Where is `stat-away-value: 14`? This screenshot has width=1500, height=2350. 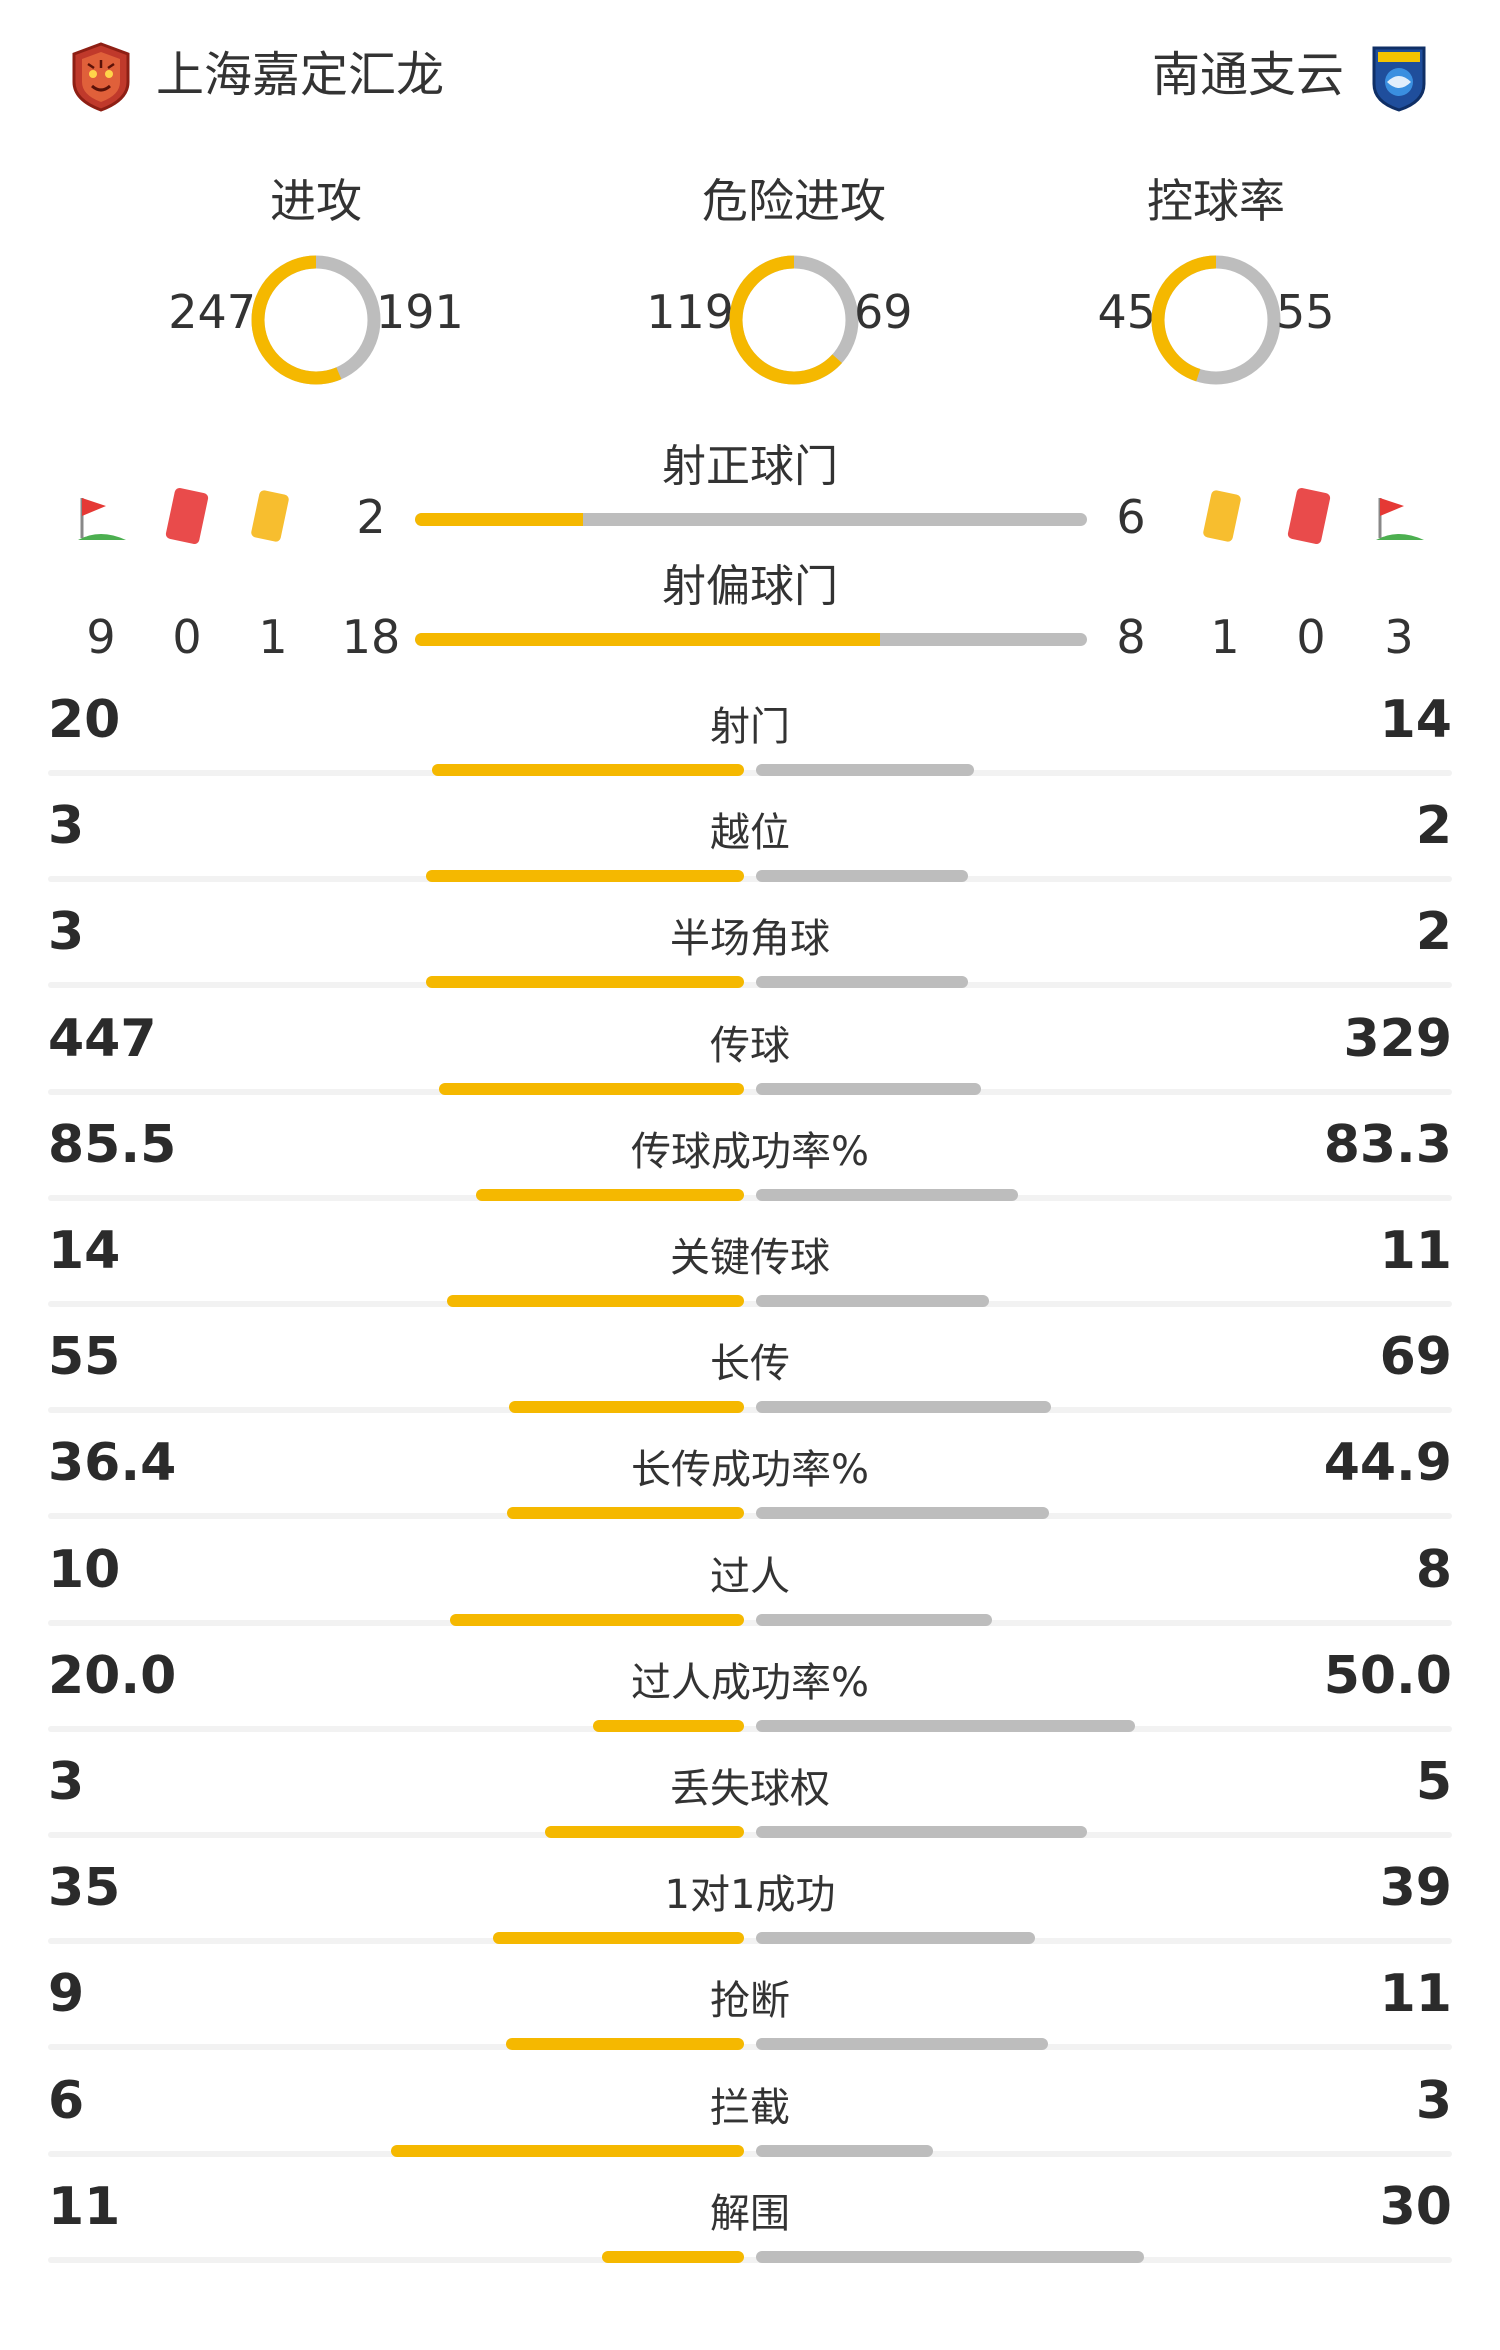
stat-away-value: 14 is located at coordinates (1415, 720).